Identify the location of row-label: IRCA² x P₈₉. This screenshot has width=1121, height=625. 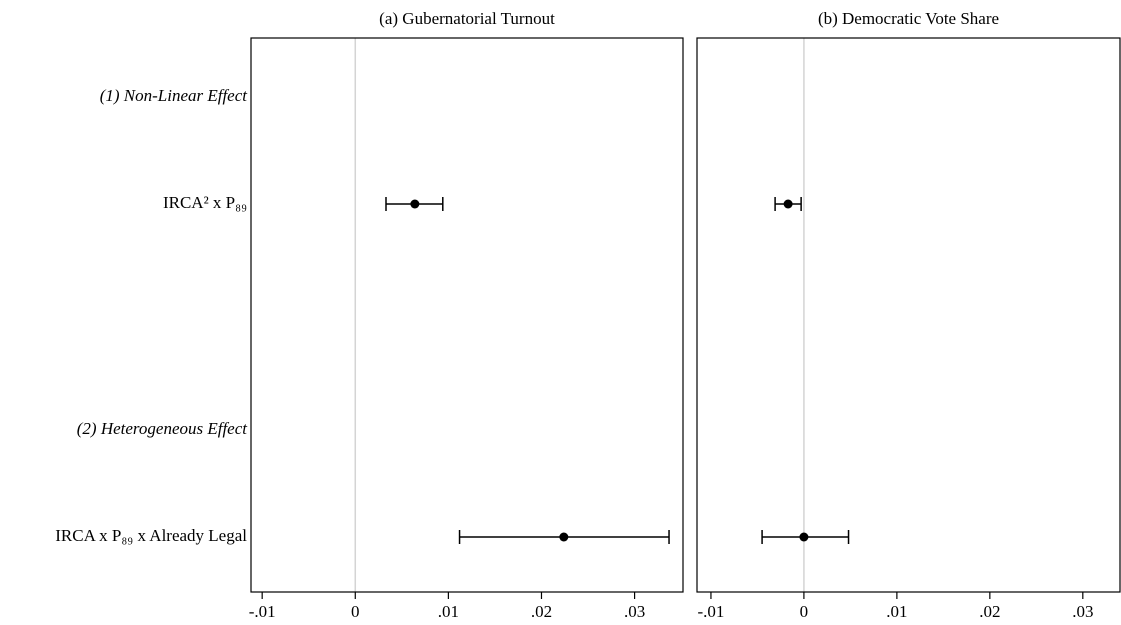
(205, 202).